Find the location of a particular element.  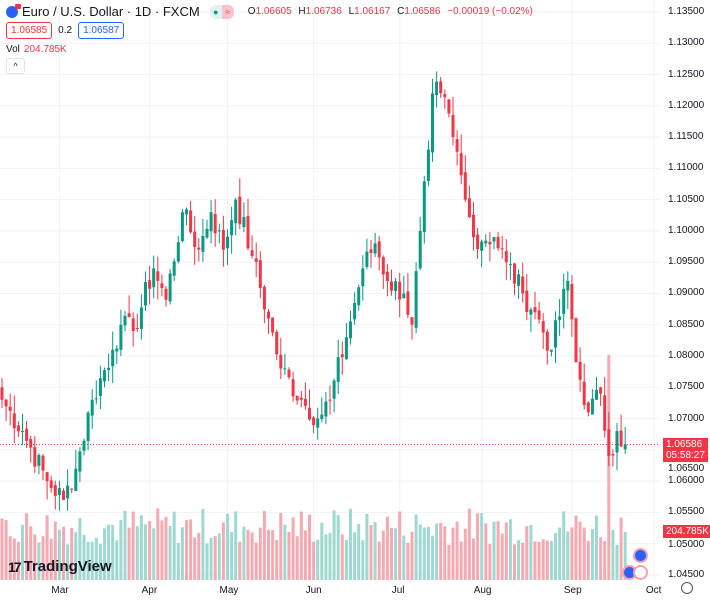

tradingview-logo-icon: 17 is located at coordinates (15, 566).